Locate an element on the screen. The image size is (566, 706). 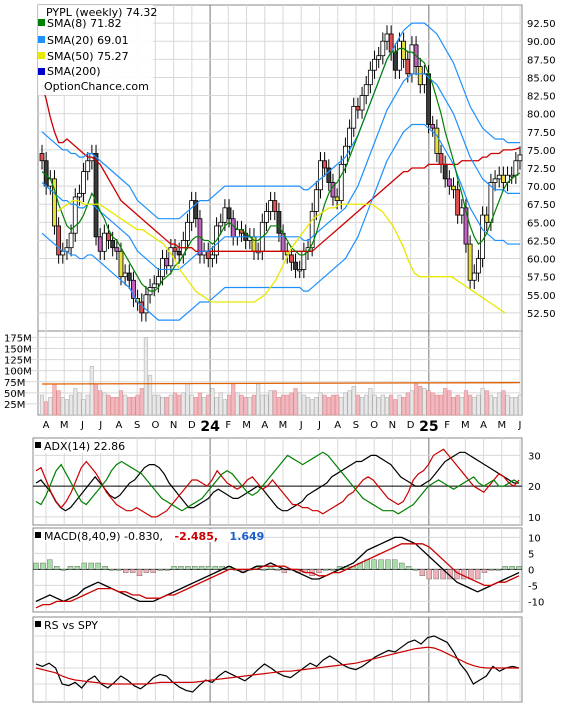
legend-sma20: SMA(20) 69.01 is located at coordinates (88, 40).